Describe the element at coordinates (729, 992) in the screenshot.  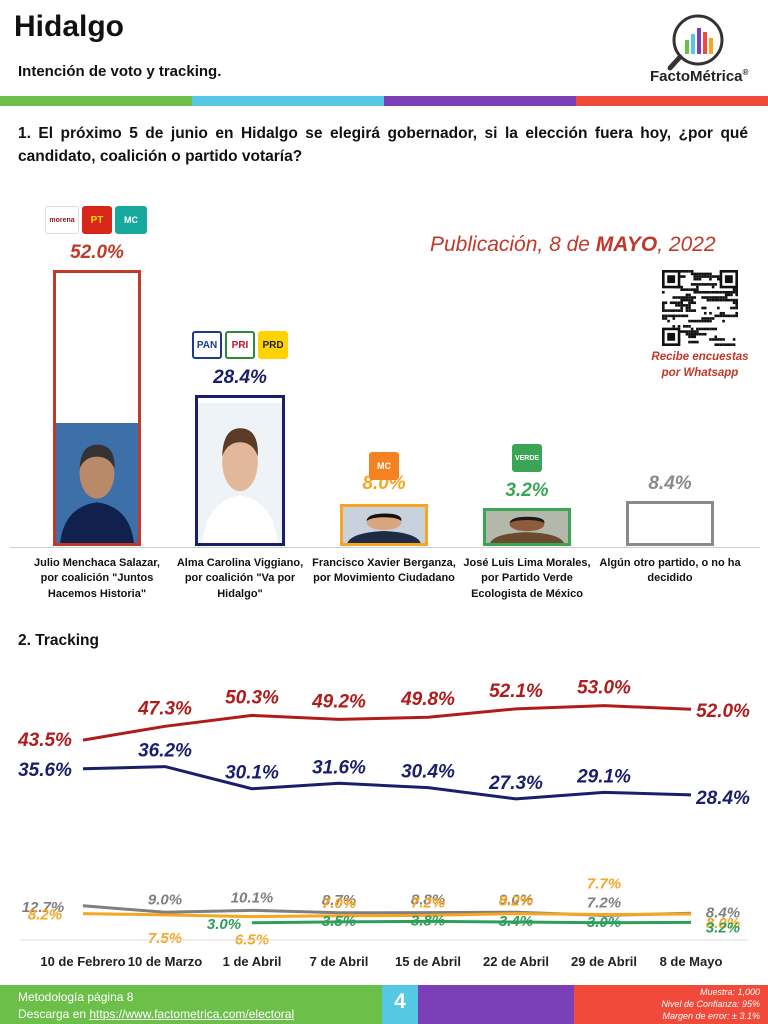
I see `sample-note: Muestra: 1,000` at that location.